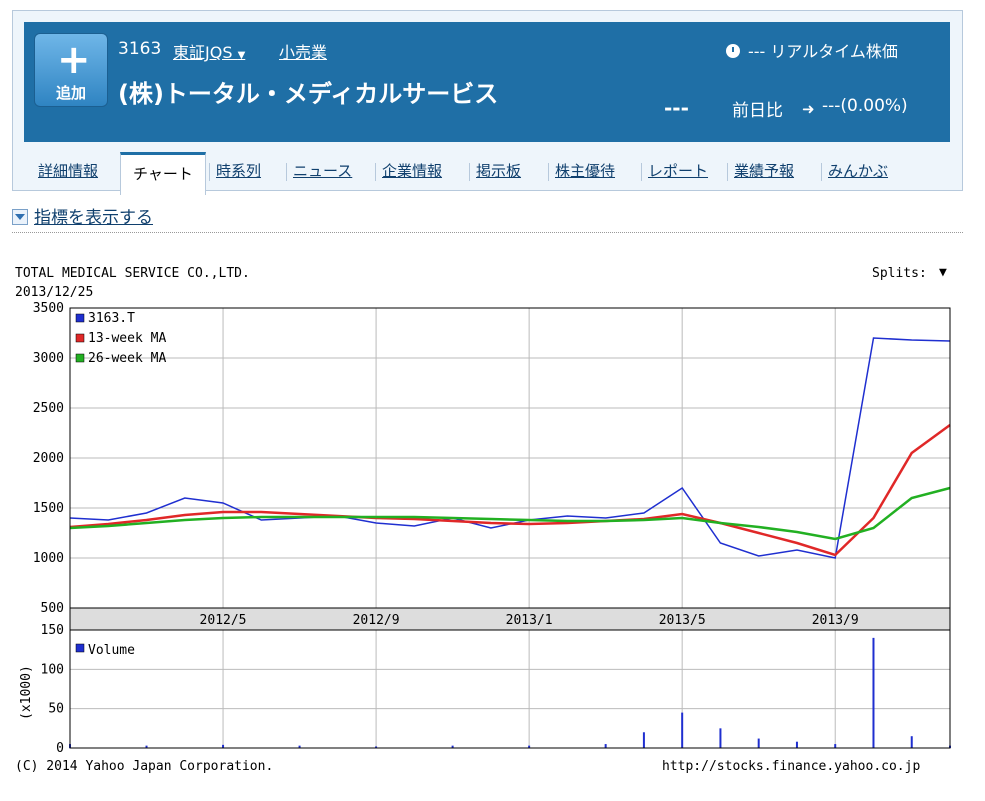  Describe the element at coordinates (52, 669) in the screenshot. I see `volume-tick-label: 100` at that location.